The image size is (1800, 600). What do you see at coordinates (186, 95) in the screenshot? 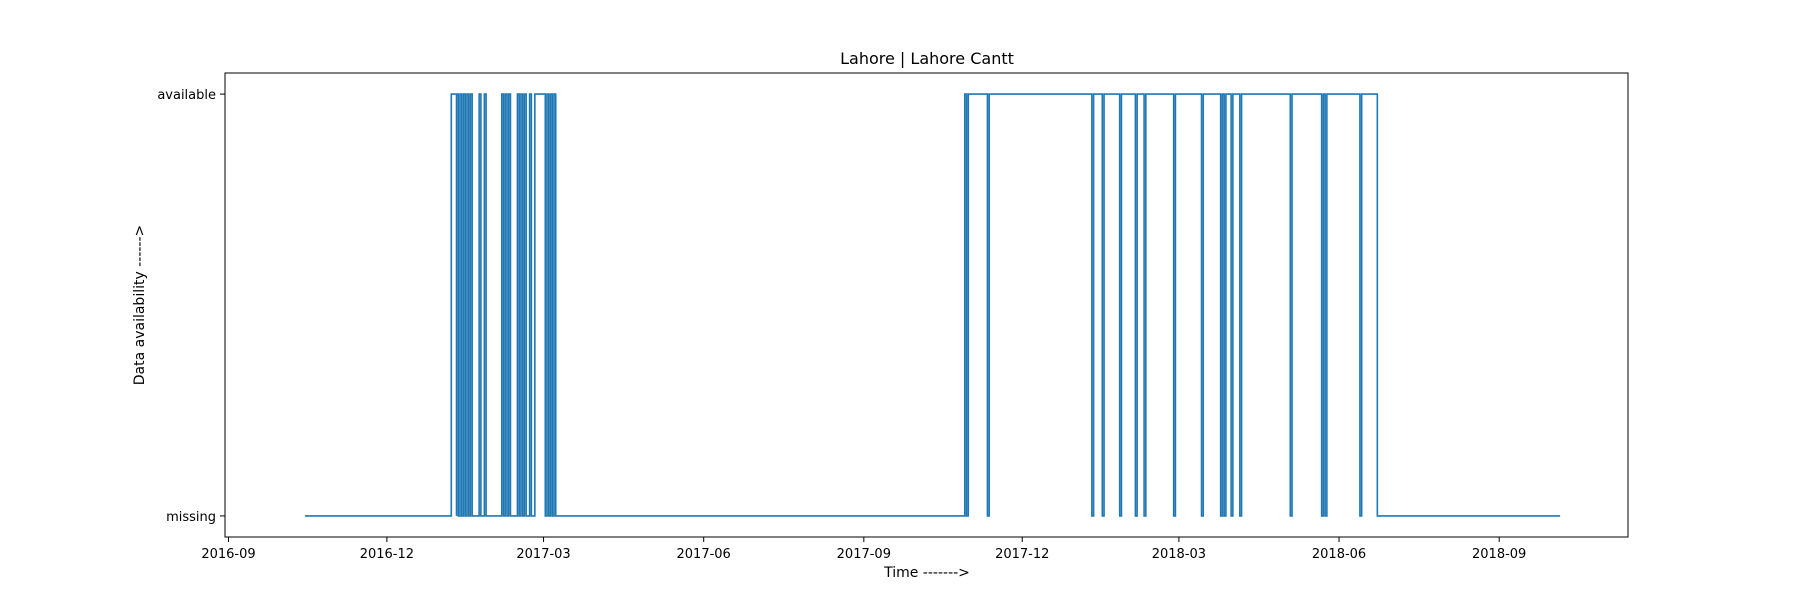
I see `y-tick-label: available` at bounding box center [186, 95].